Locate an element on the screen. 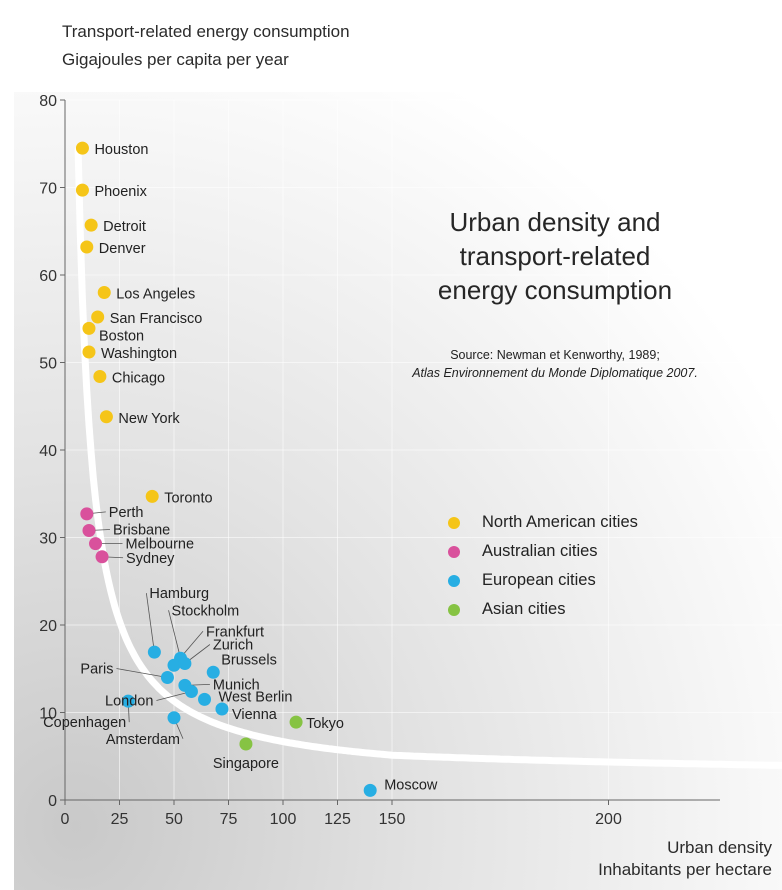  point-label-vienna: Vienna is located at coordinates (255, 715).